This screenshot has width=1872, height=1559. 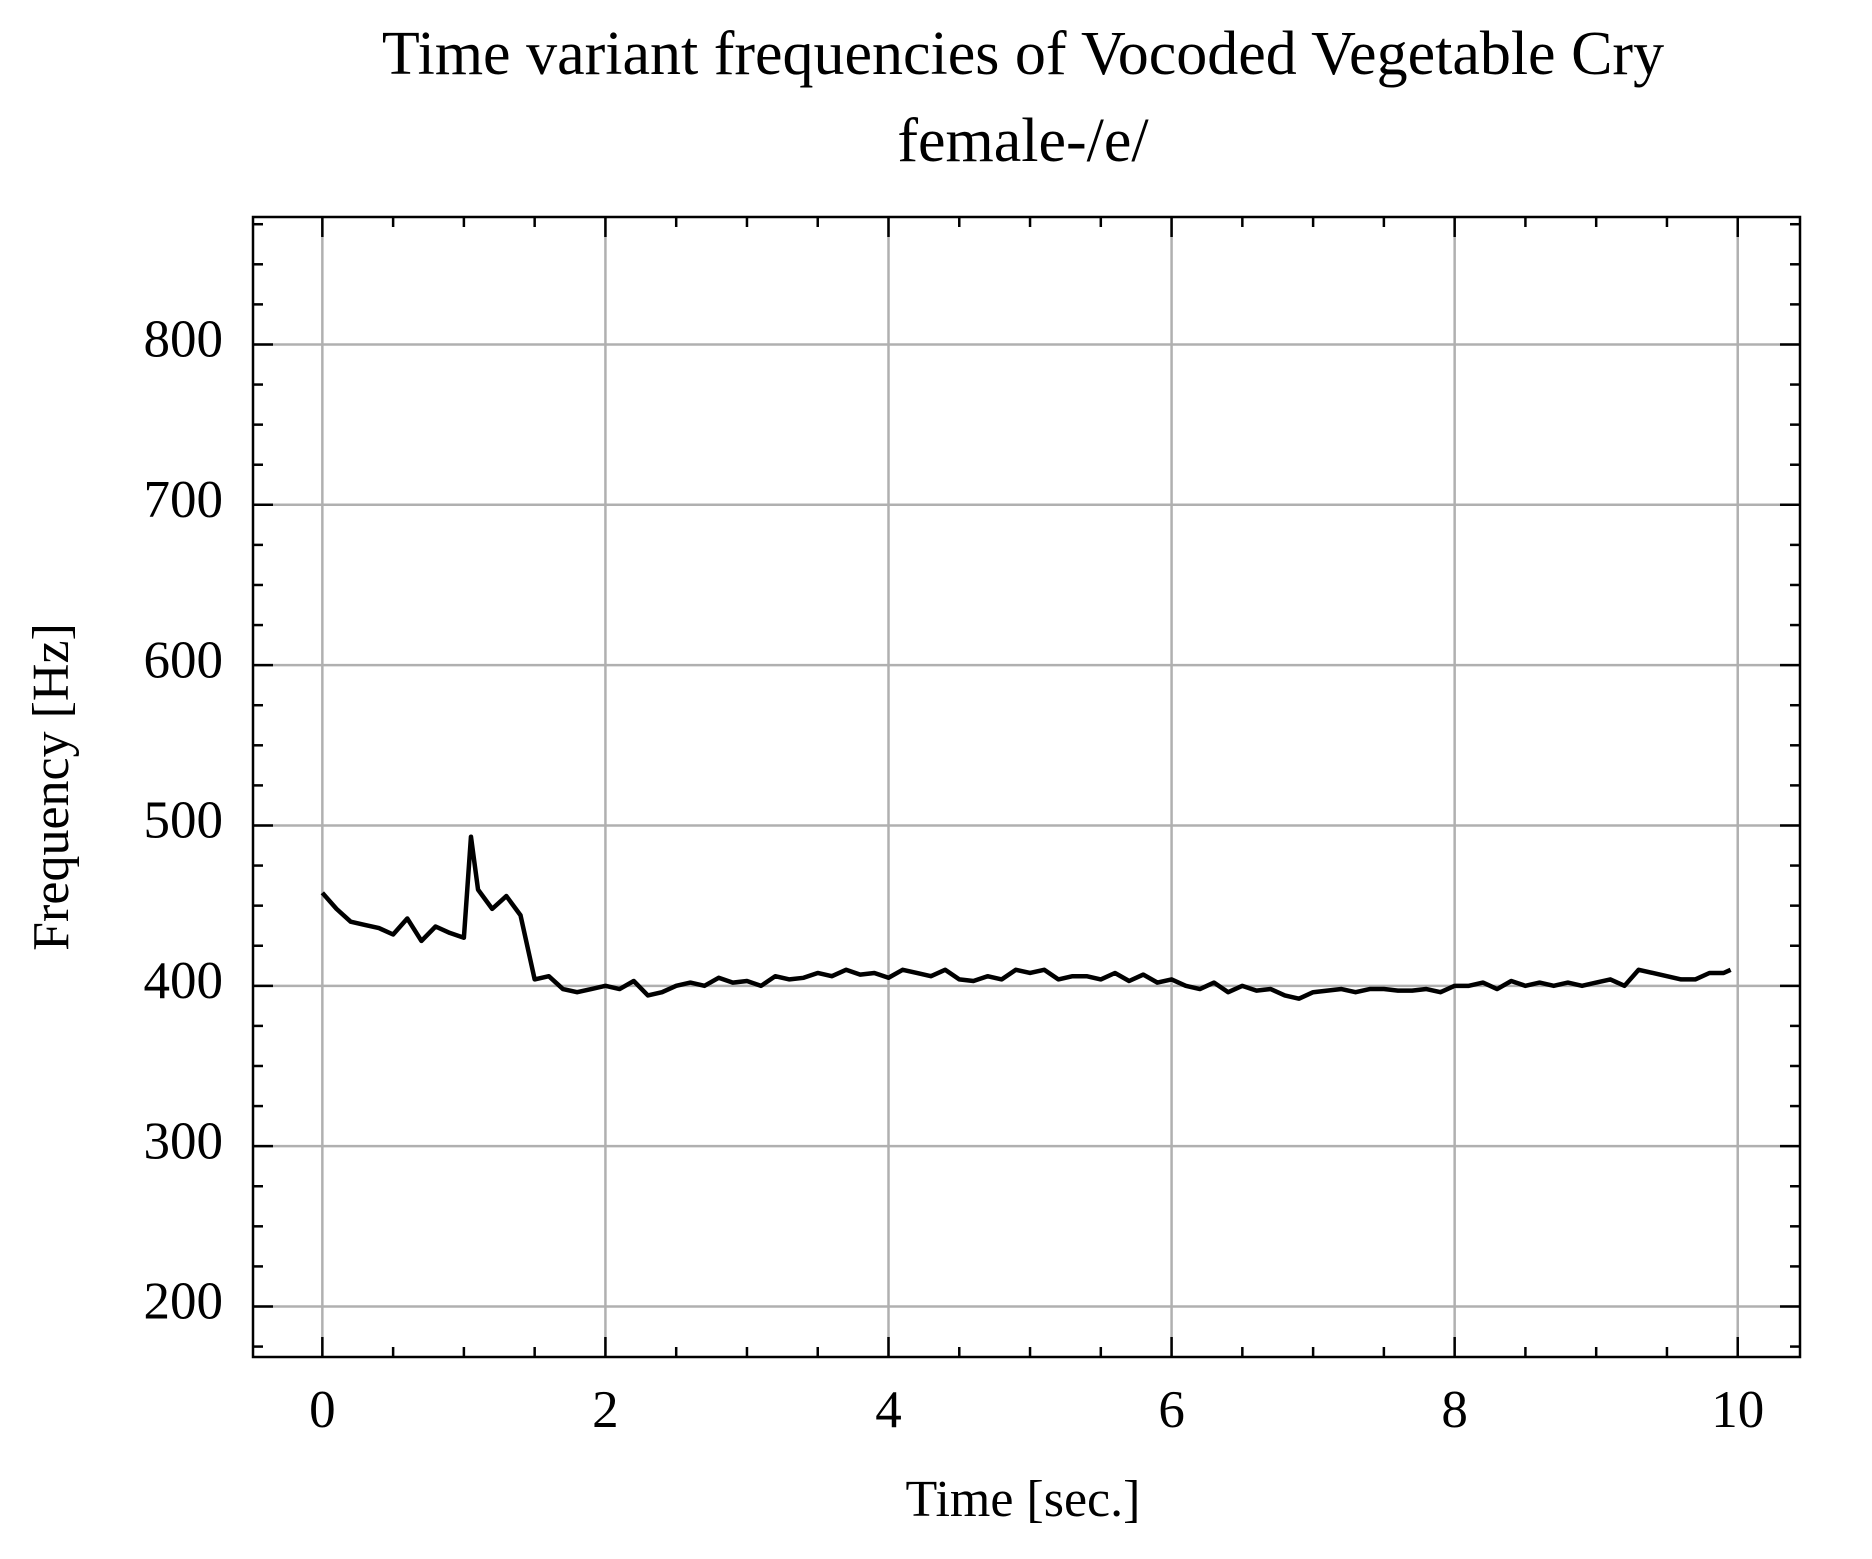 What do you see at coordinates (51, 787) in the screenshot?
I see `y-axis-label: Frequency [Hz]` at bounding box center [51, 787].